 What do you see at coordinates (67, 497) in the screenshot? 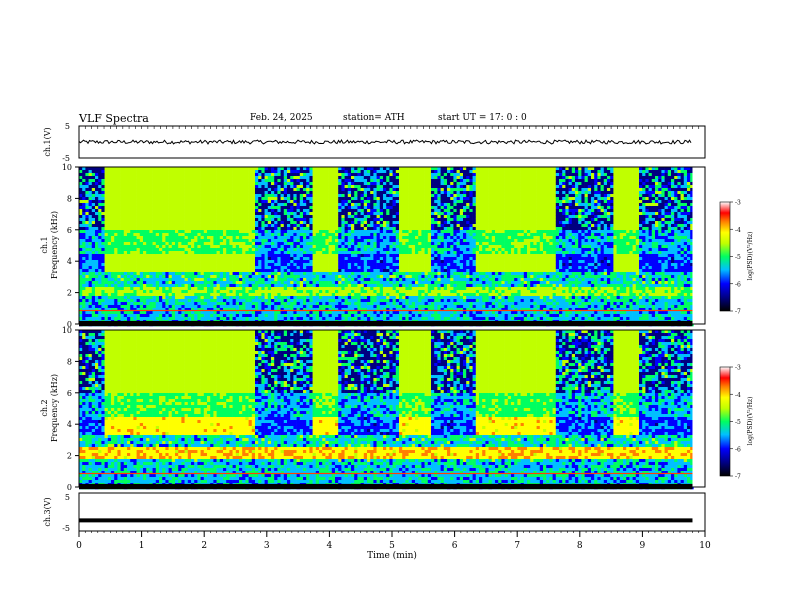
I see `ch3-ytick-5: 5` at bounding box center [67, 497].